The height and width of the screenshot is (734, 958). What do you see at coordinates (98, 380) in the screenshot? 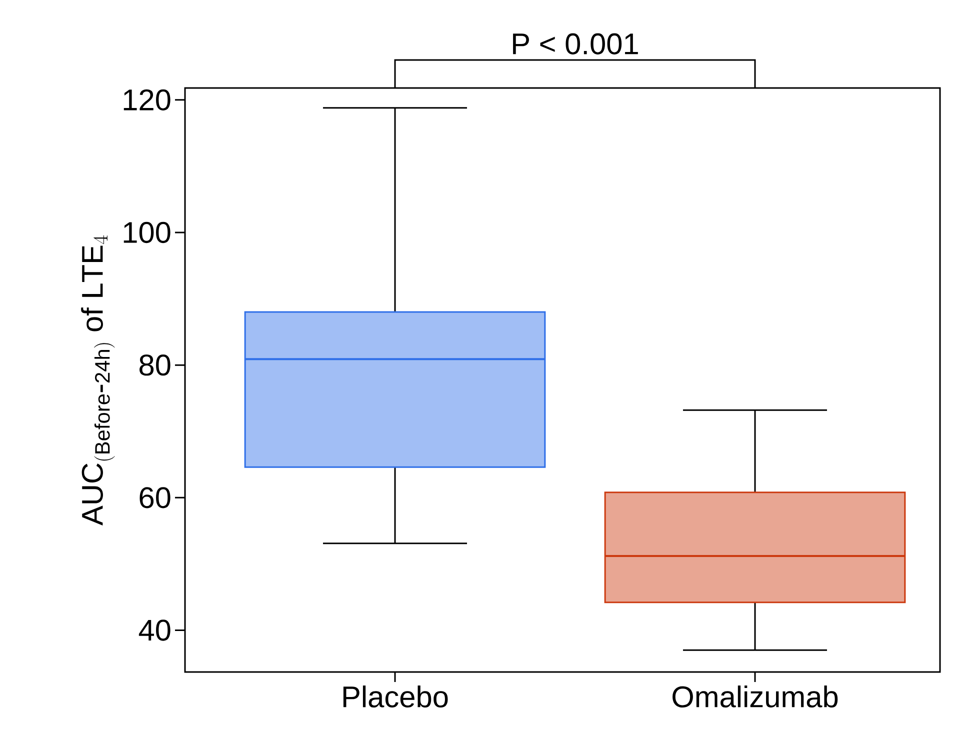
I see `y-axis-title: $\mathrm{AUC}_{(\mathrm{Before}\mbox{-}\mathrm{24h})}\ \mathrm{of}\ \mathrm{LTE}_{4}$` at bounding box center [98, 380].